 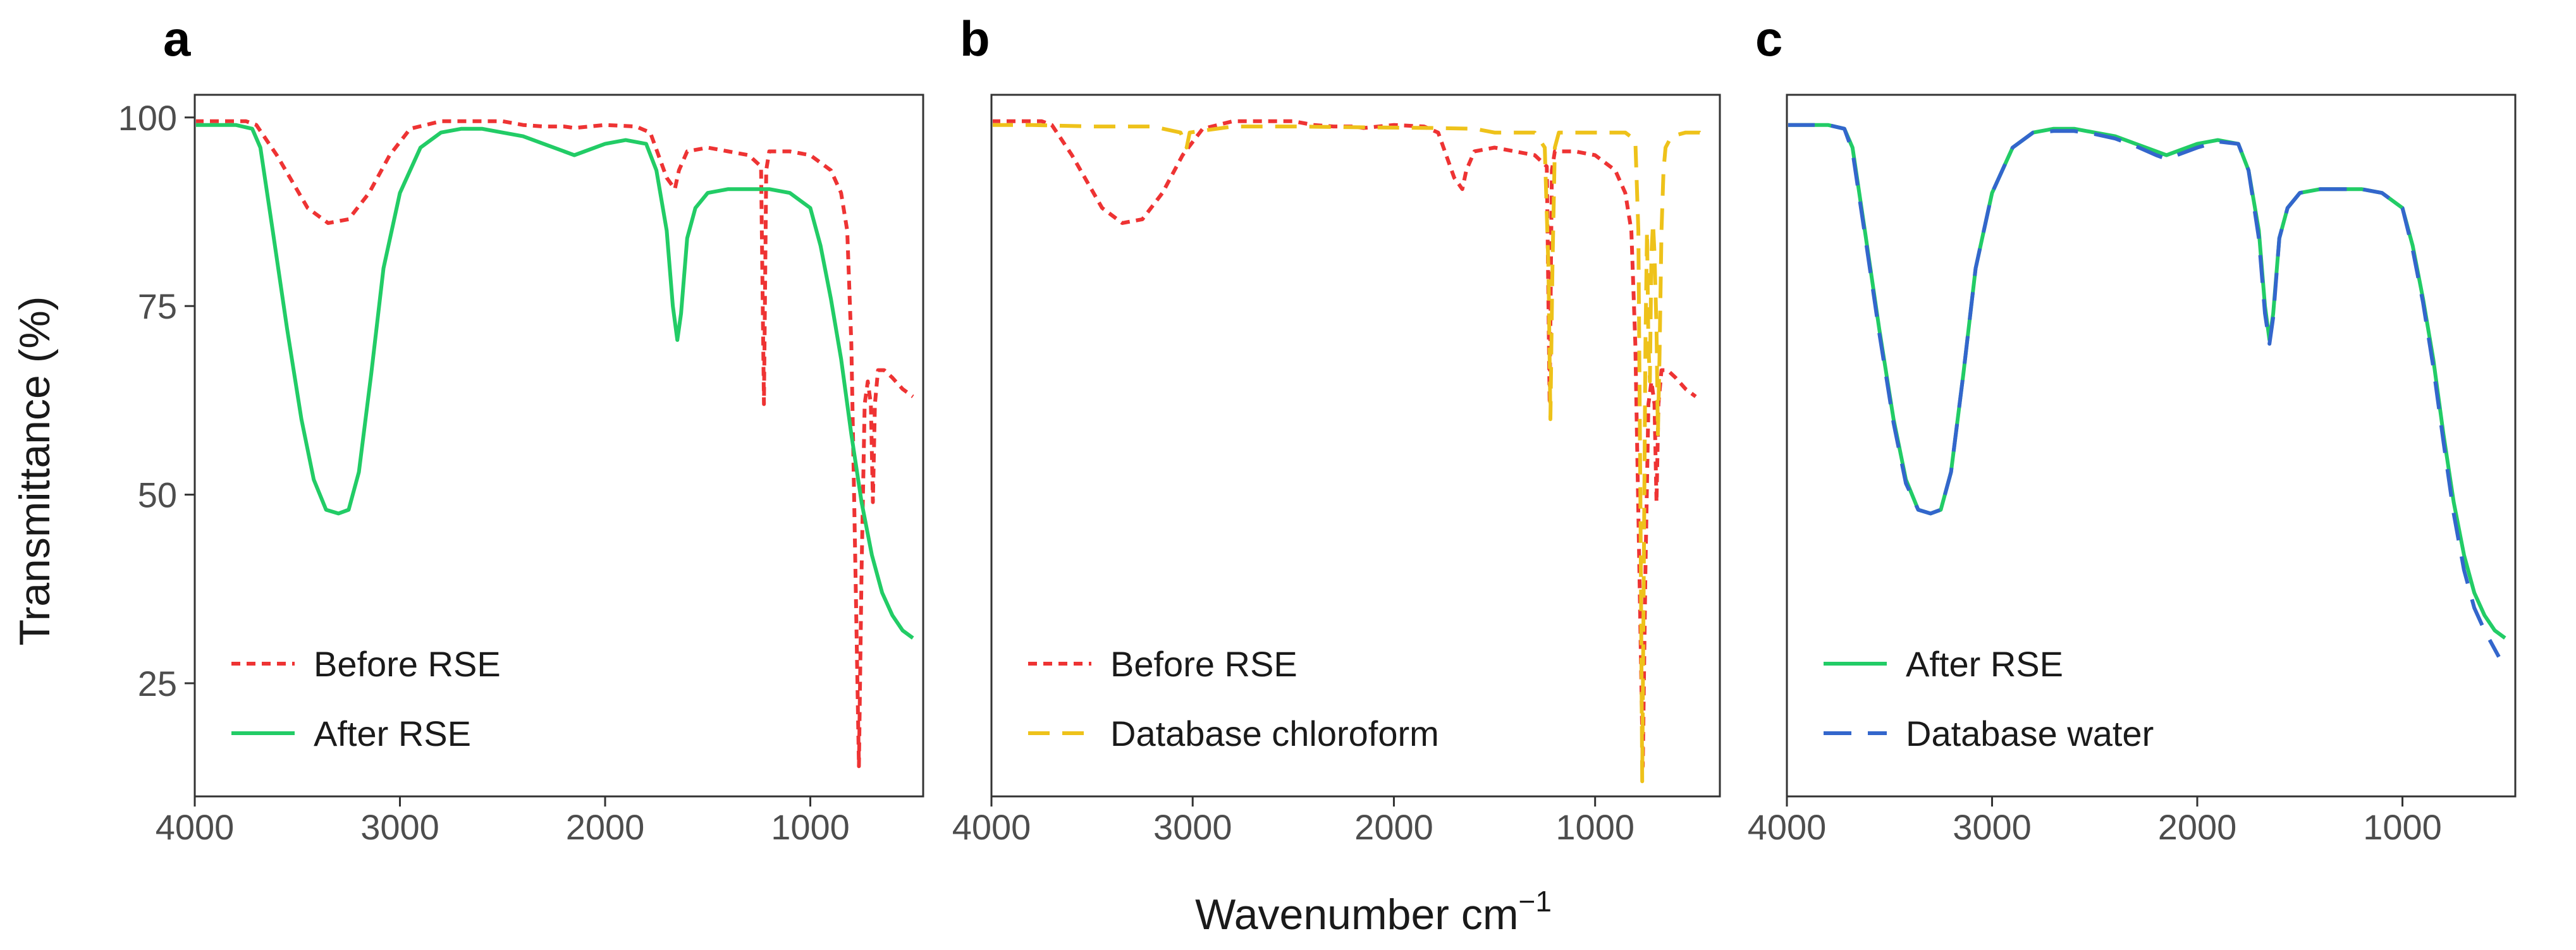 I want to click on x-axis-title-text: Wavenumber cm, so click(x=1356, y=915).